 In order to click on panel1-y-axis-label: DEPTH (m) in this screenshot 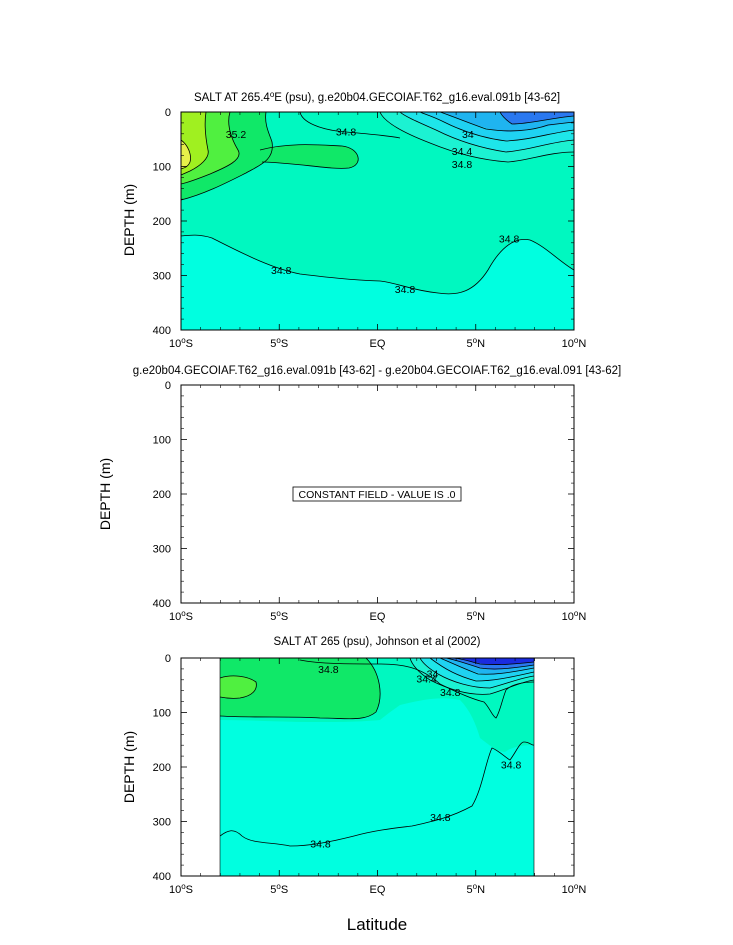, I will do `click(129, 220)`.